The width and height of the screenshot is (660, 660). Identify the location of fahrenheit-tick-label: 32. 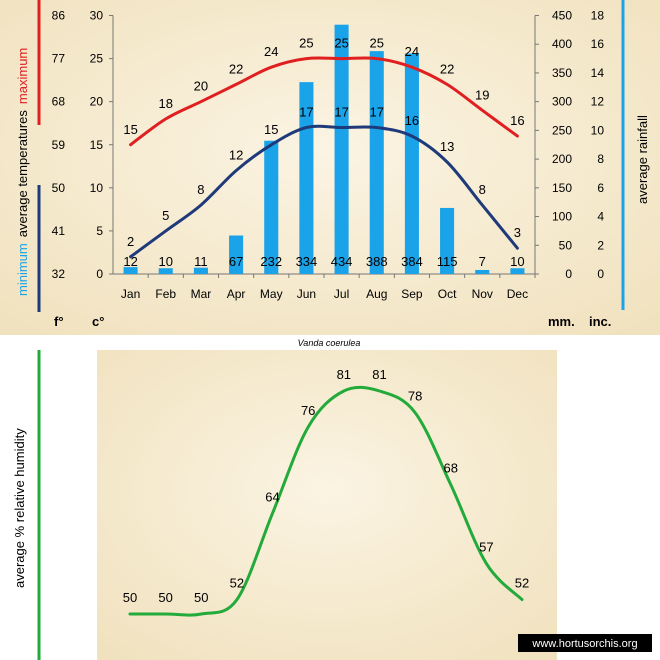
(59, 274).